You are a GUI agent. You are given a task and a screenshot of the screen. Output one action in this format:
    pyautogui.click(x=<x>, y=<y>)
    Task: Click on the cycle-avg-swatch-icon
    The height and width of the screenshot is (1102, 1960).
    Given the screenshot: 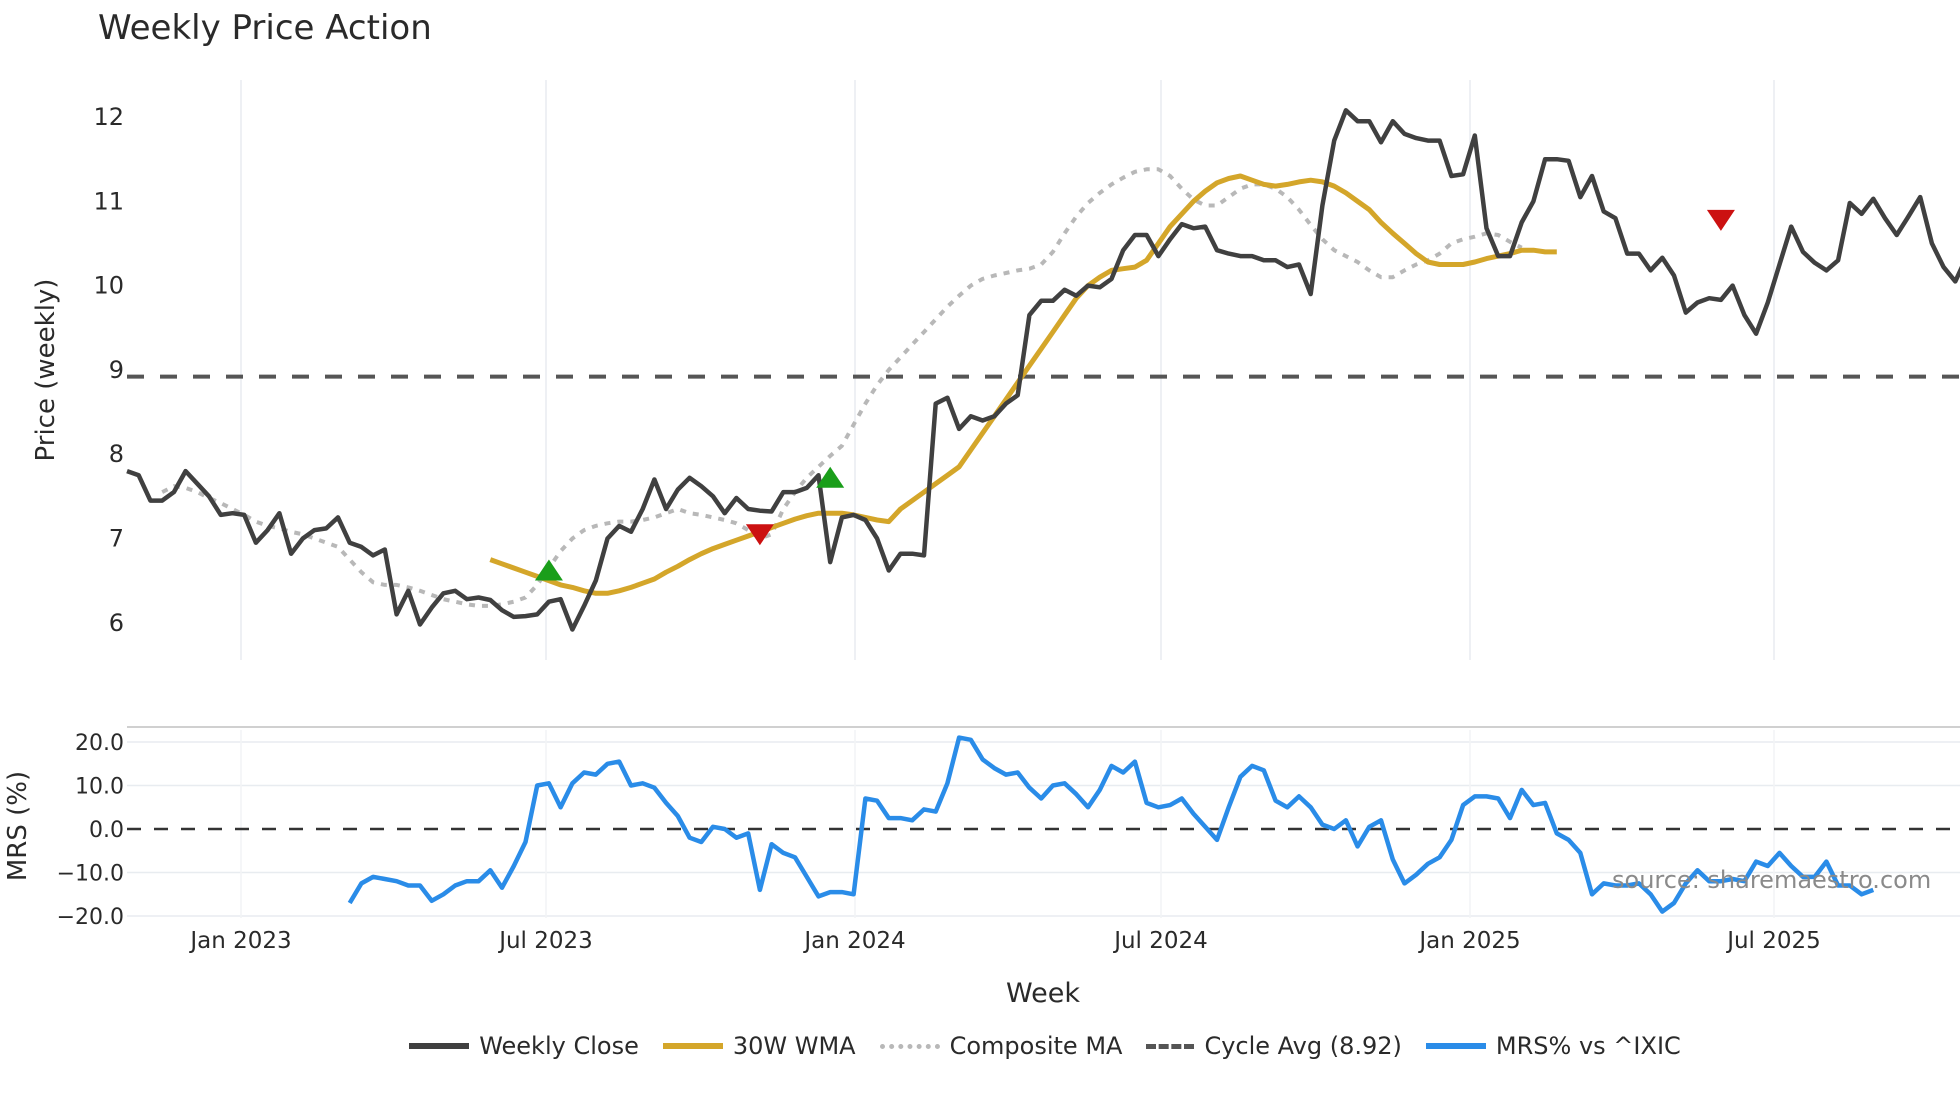 What is the action you would take?
    pyautogui.click(x=1170, y=1046)
    